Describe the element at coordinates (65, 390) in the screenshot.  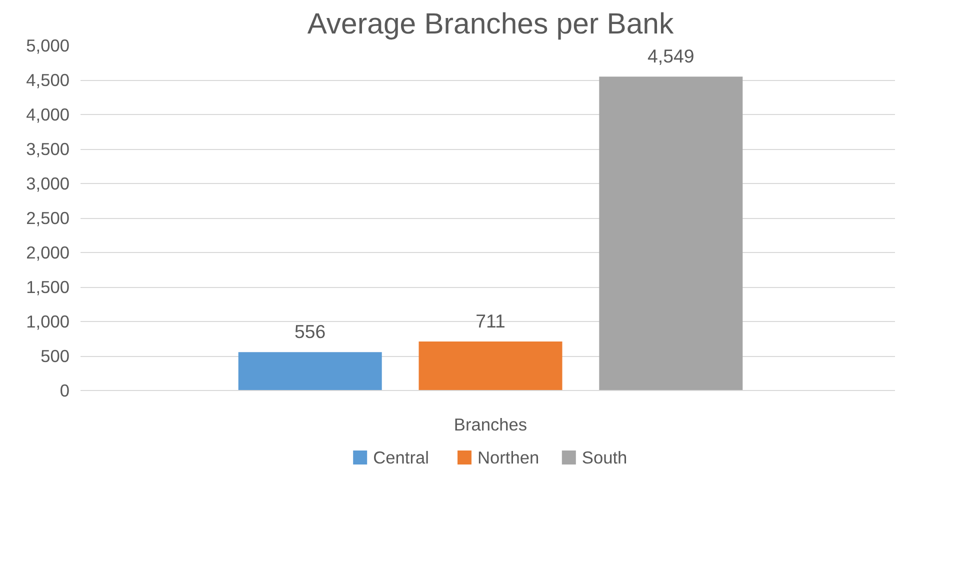
I see `y-tick-label: 0` at that location.